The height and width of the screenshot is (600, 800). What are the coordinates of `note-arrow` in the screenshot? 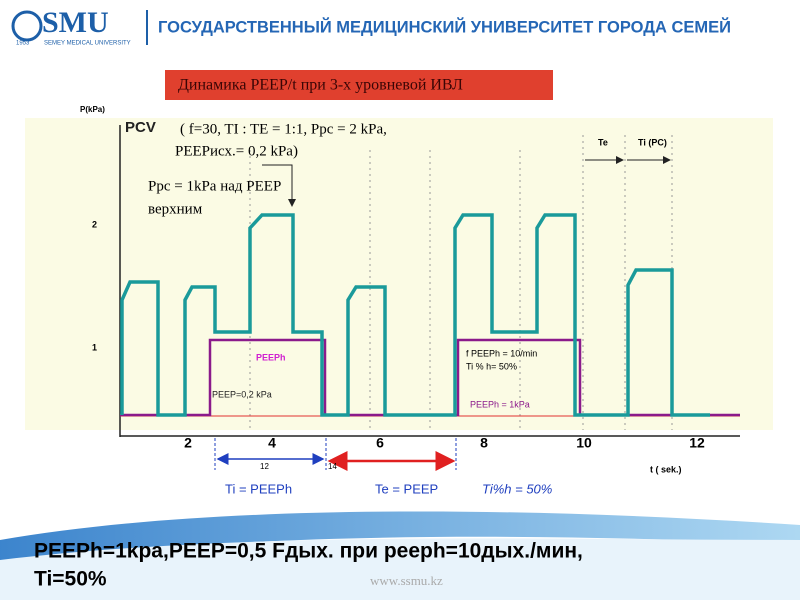 It's located at (279, 185).